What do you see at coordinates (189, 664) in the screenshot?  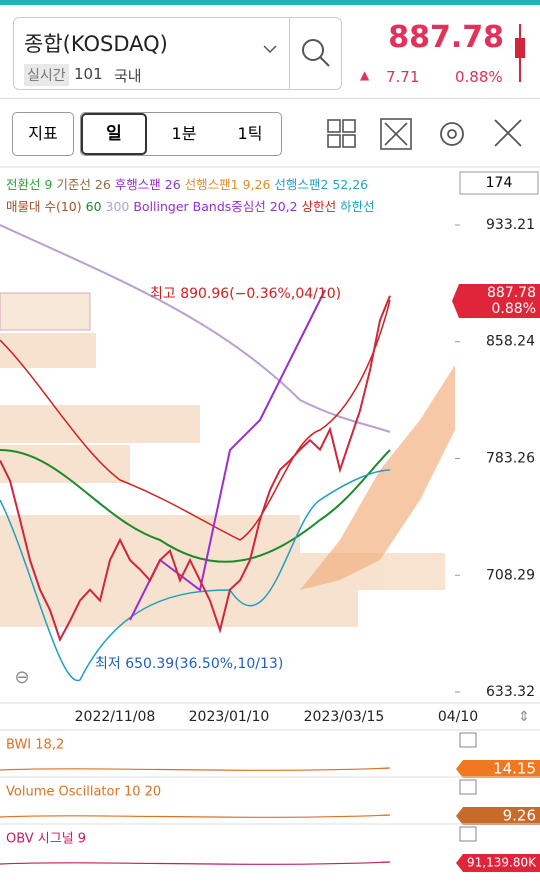 I see `low-annotation: 최저 650.39(36.50%,10/13)` at bounding box center [189, 664].